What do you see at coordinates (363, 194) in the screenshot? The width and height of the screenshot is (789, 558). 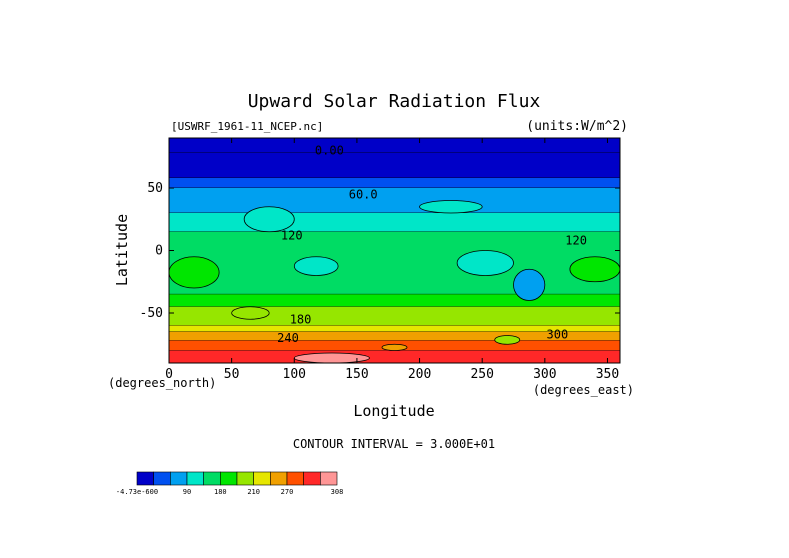 I see `contour-value-label: 60.0` at bounding box center [363, 194].